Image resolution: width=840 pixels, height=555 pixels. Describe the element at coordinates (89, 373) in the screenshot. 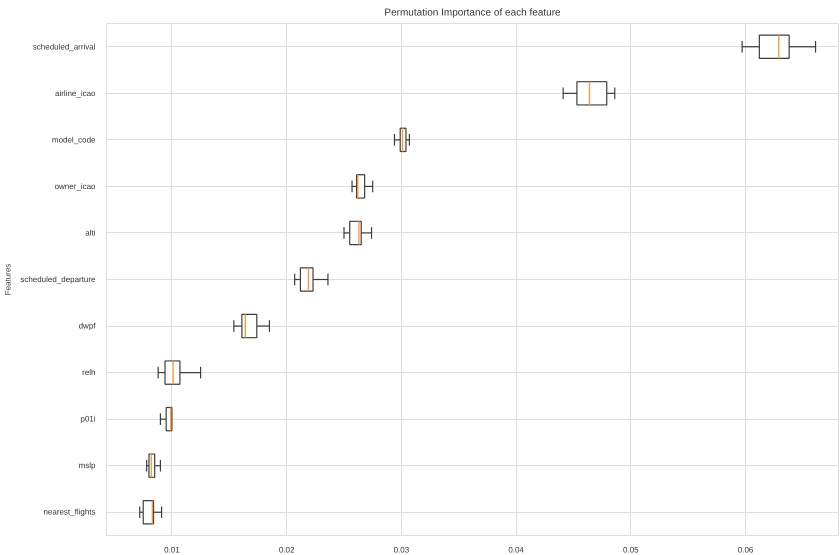

I see `y-tick-label: relh` at that location.